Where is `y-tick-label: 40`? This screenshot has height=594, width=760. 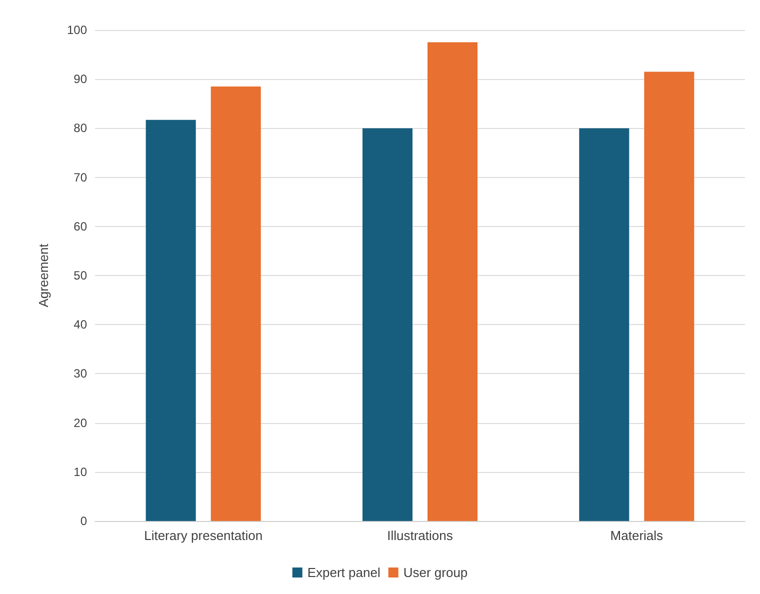
y-tick-label: 40 is located at coordinates (81, 325).